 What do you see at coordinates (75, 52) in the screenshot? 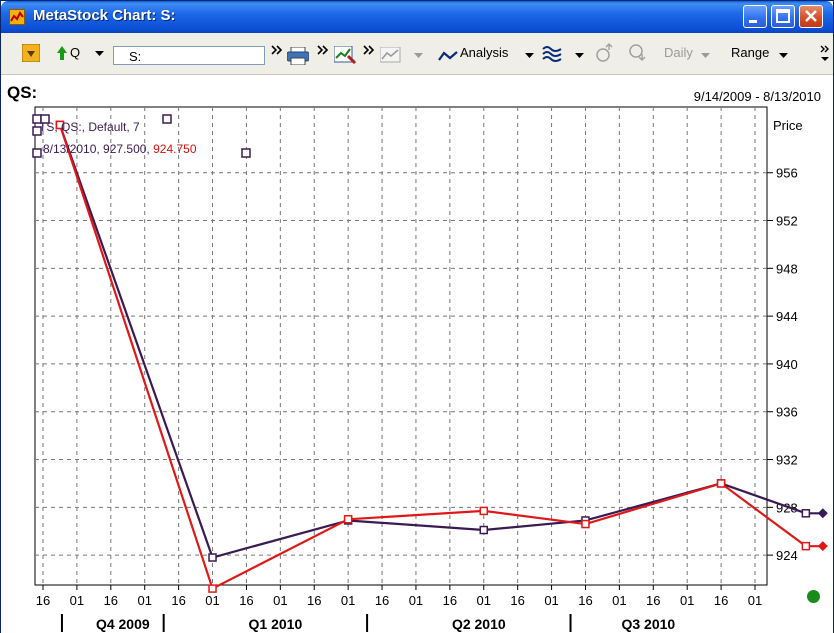
I see `quote-button: Q` at bounding box center [75, 52].